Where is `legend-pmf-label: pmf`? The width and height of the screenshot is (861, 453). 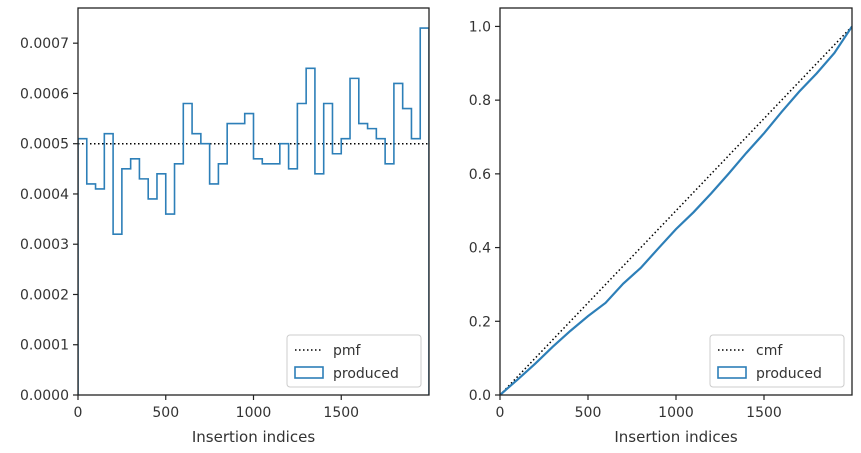
legend-pmf-label: pmf is located at coordinates (347, 351).